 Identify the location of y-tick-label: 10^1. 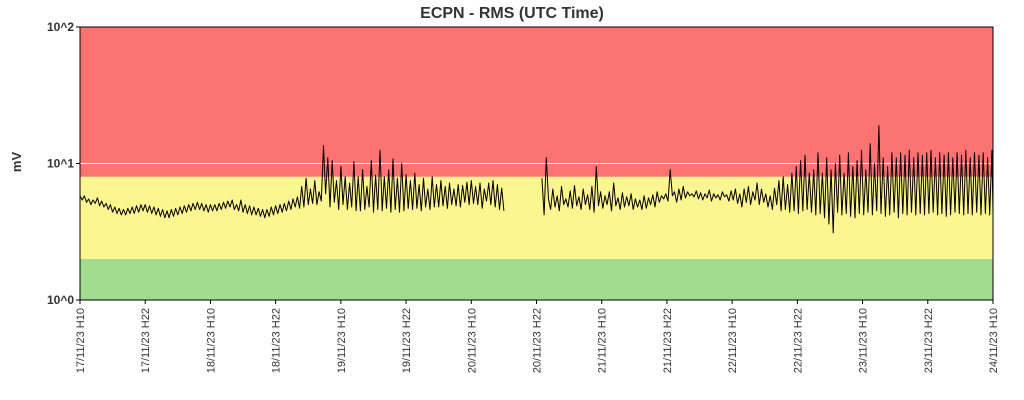
(60, 164).